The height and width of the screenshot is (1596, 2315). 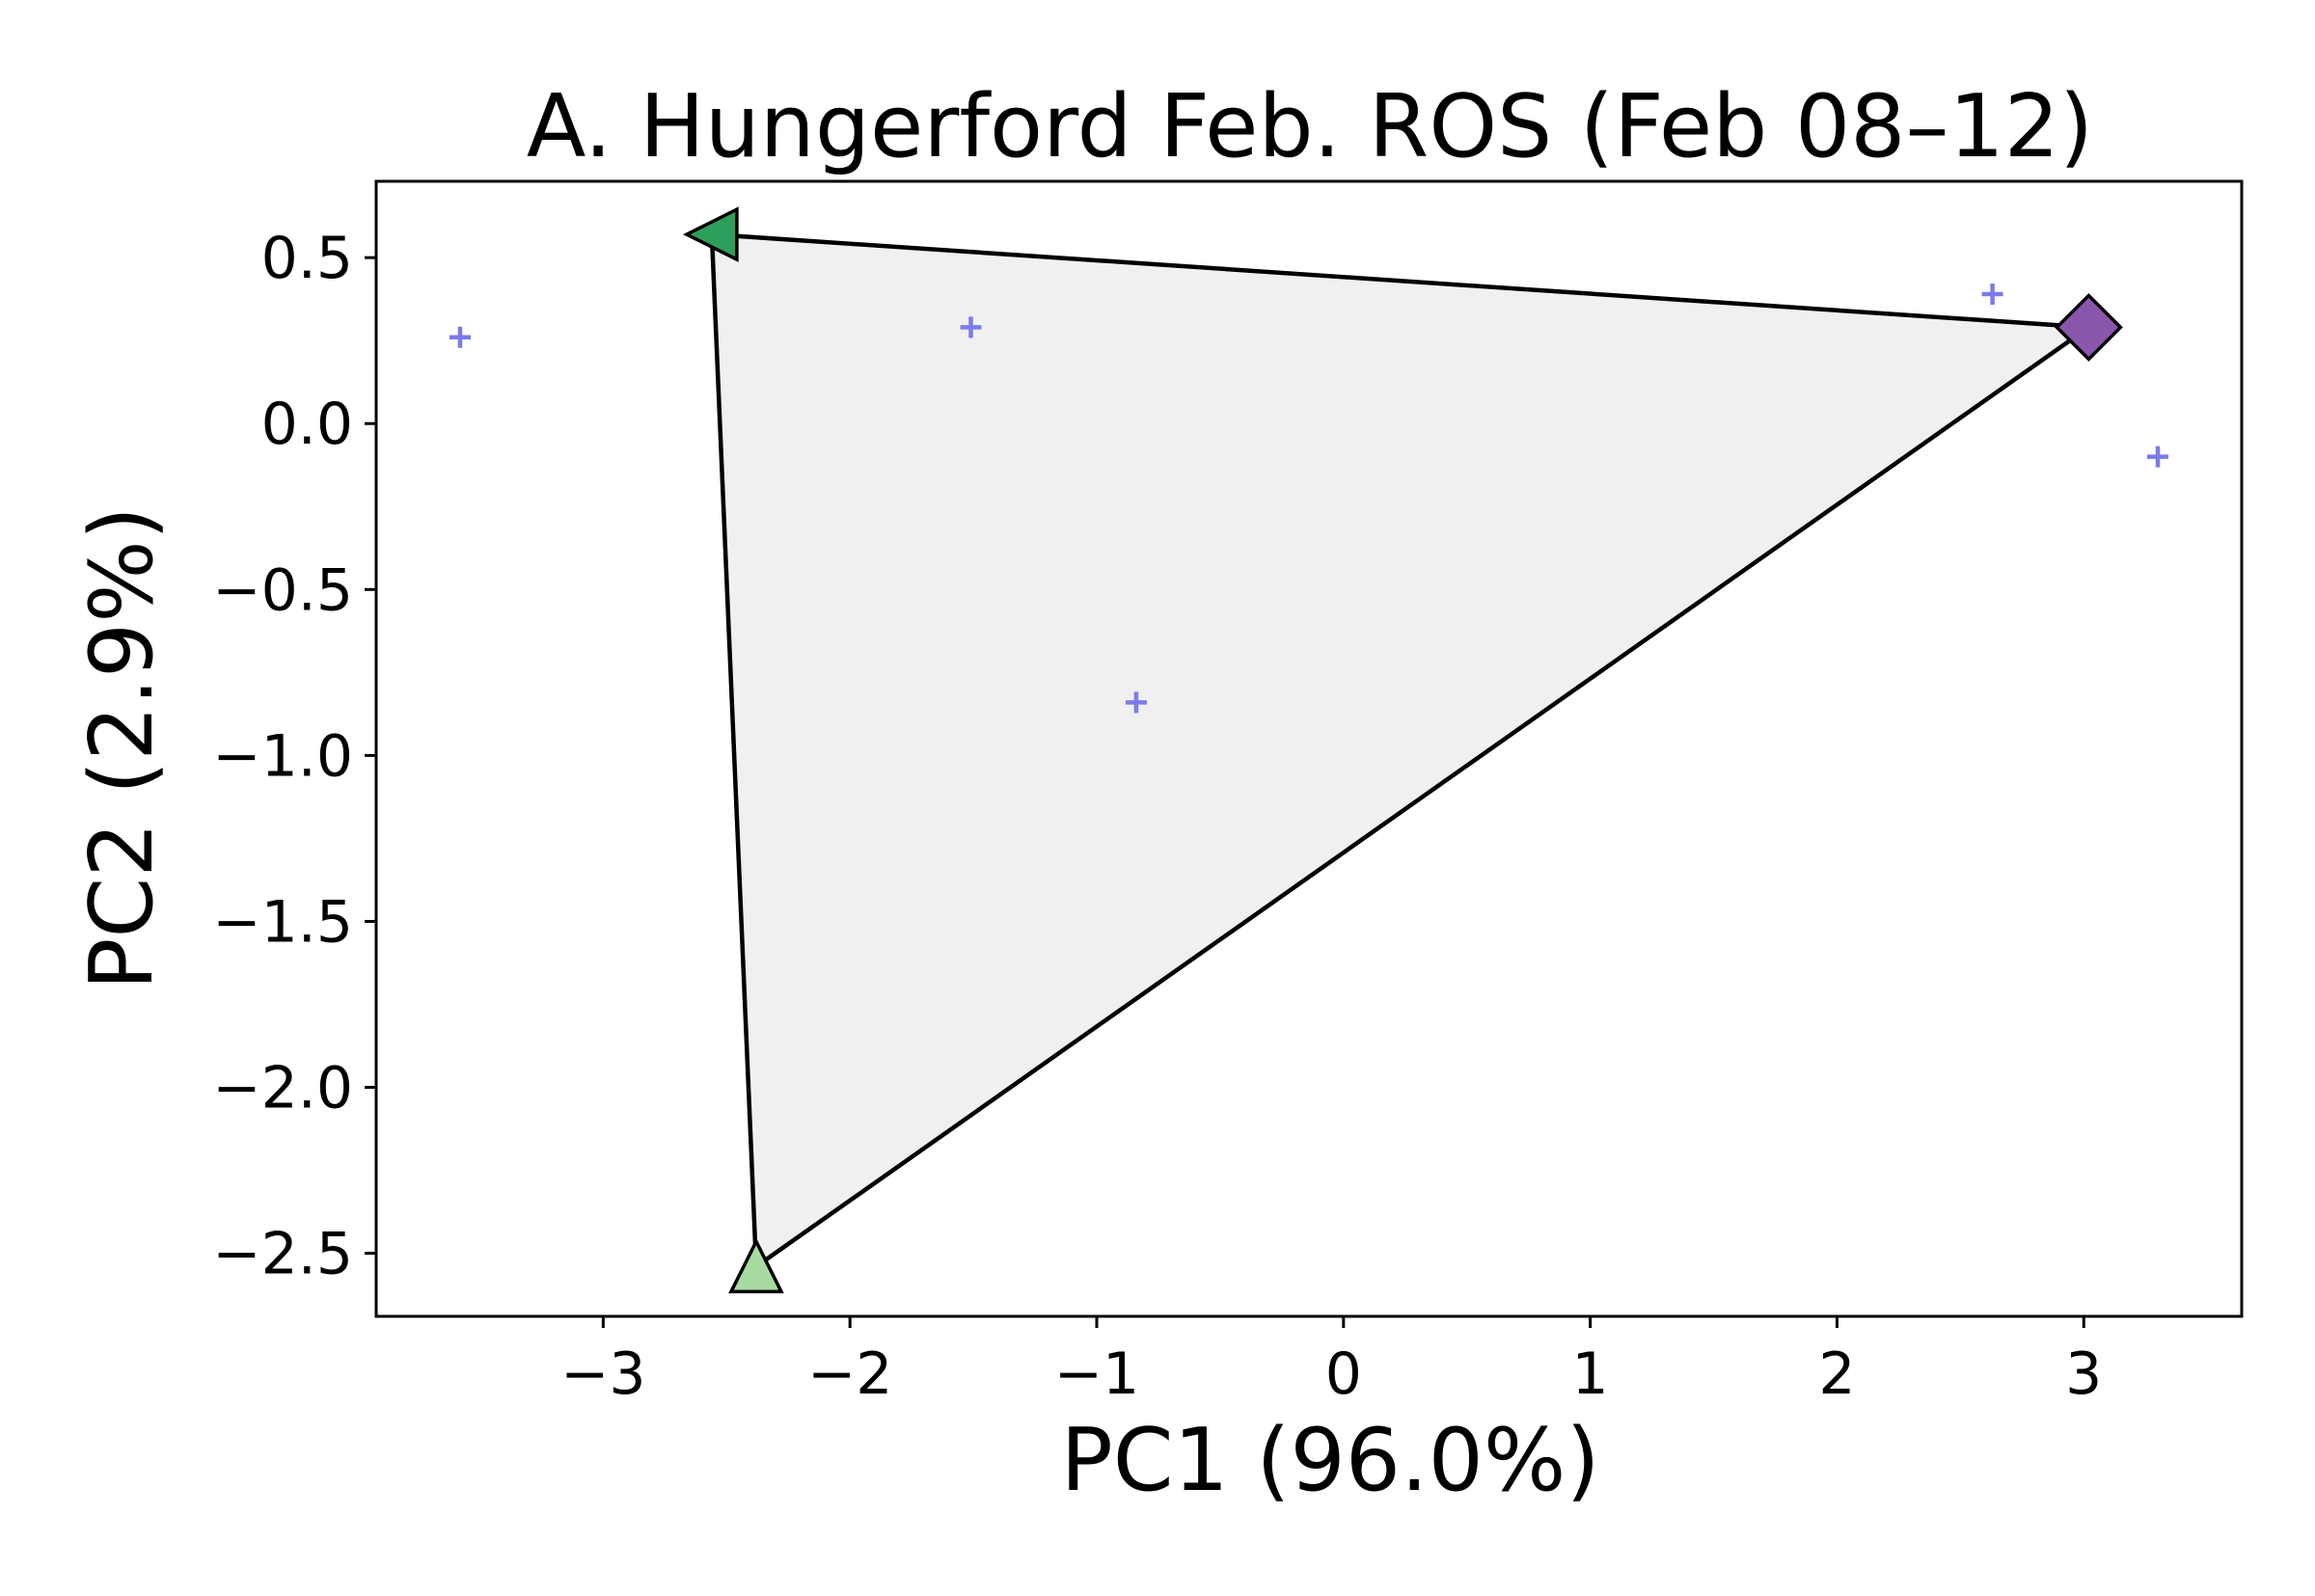 What do you see at coordinates (2083, 1374) in the screenshot?
I see `x-tick-label: 3` at bounding box center [2083, 1374].